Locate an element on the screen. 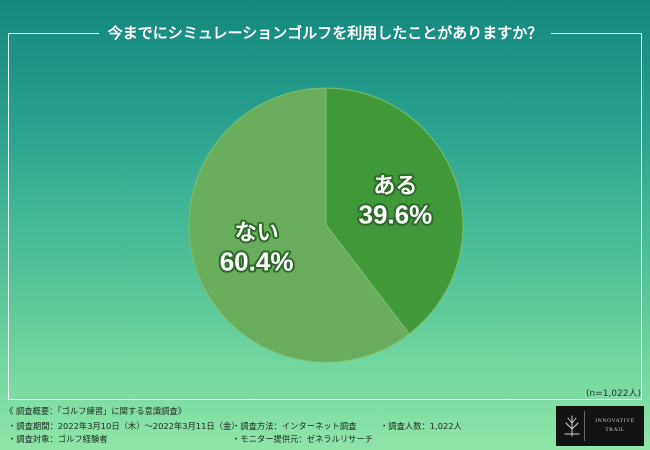  survey-period: ・調査期間：2022年3月10日（木）～2022年3月11日（金） is located at coordinates (124, 426).